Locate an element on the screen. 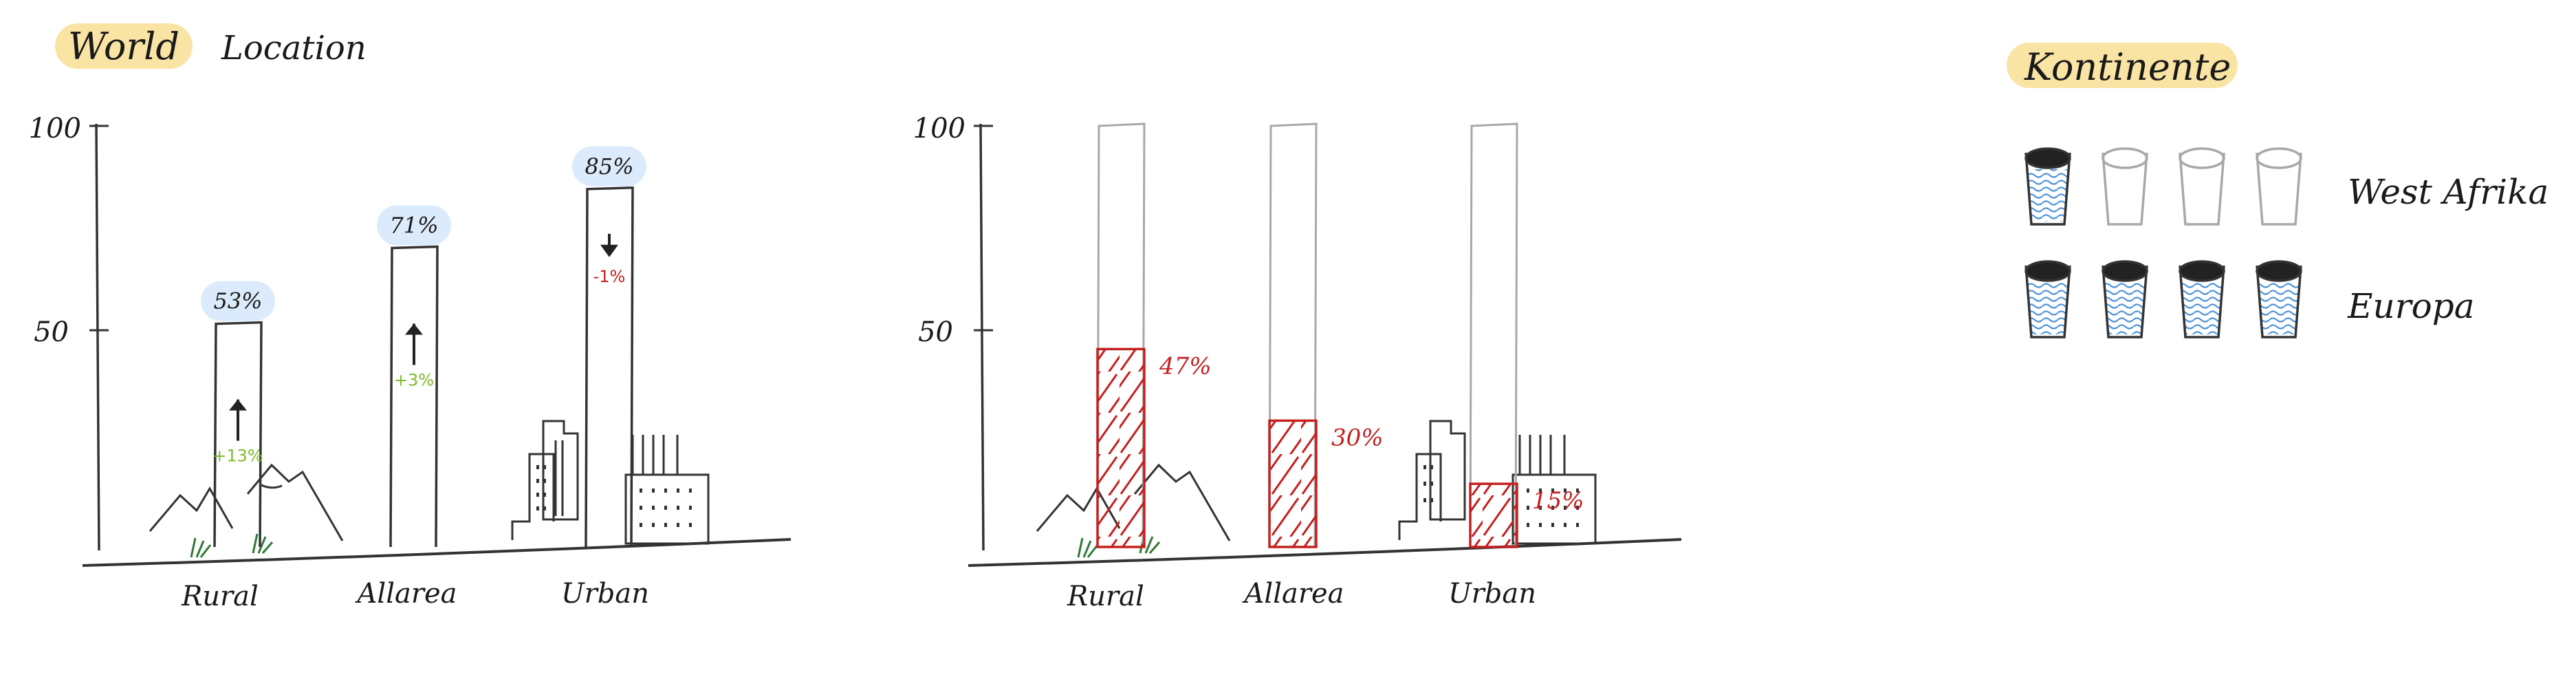 The height and width of the screenshot is (677, 2576). legend-title-highlight is located at coordinates (2122, 65).